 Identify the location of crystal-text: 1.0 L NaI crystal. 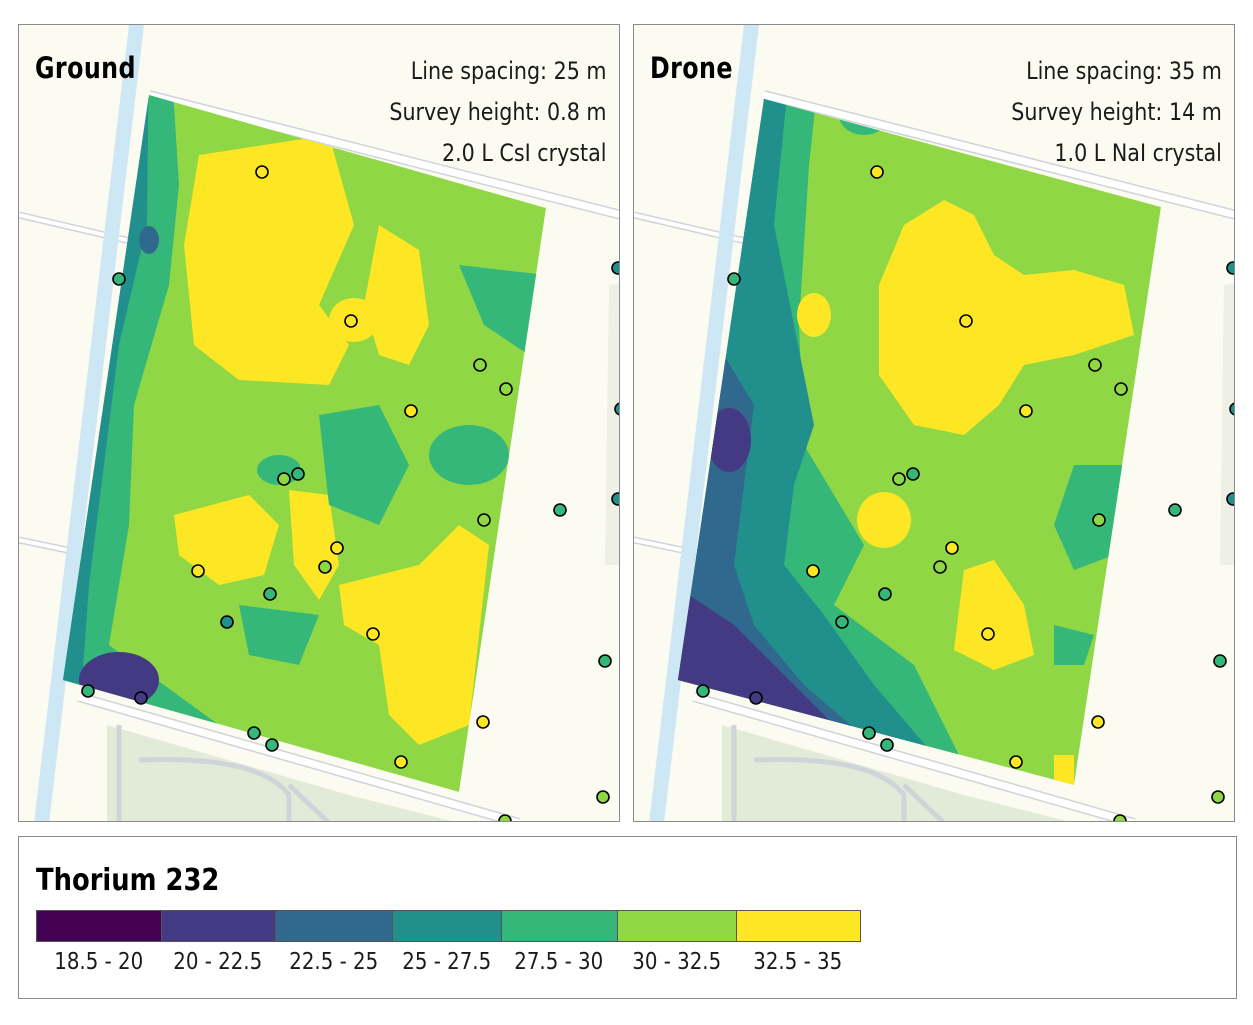
(1138, 153).